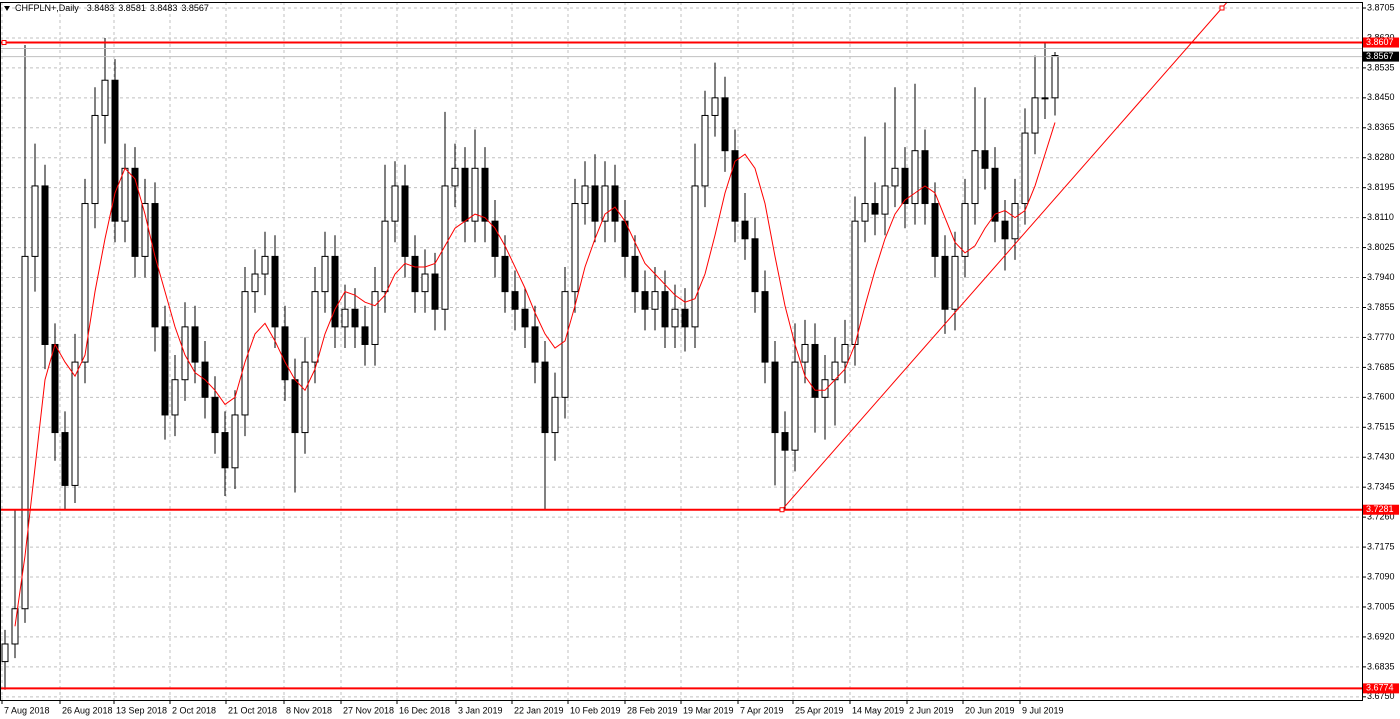 Image resolution: width=1400 pixels, height=719 pixels. I want to click on y-tick-label: 3.7770, so click(1381, 337).